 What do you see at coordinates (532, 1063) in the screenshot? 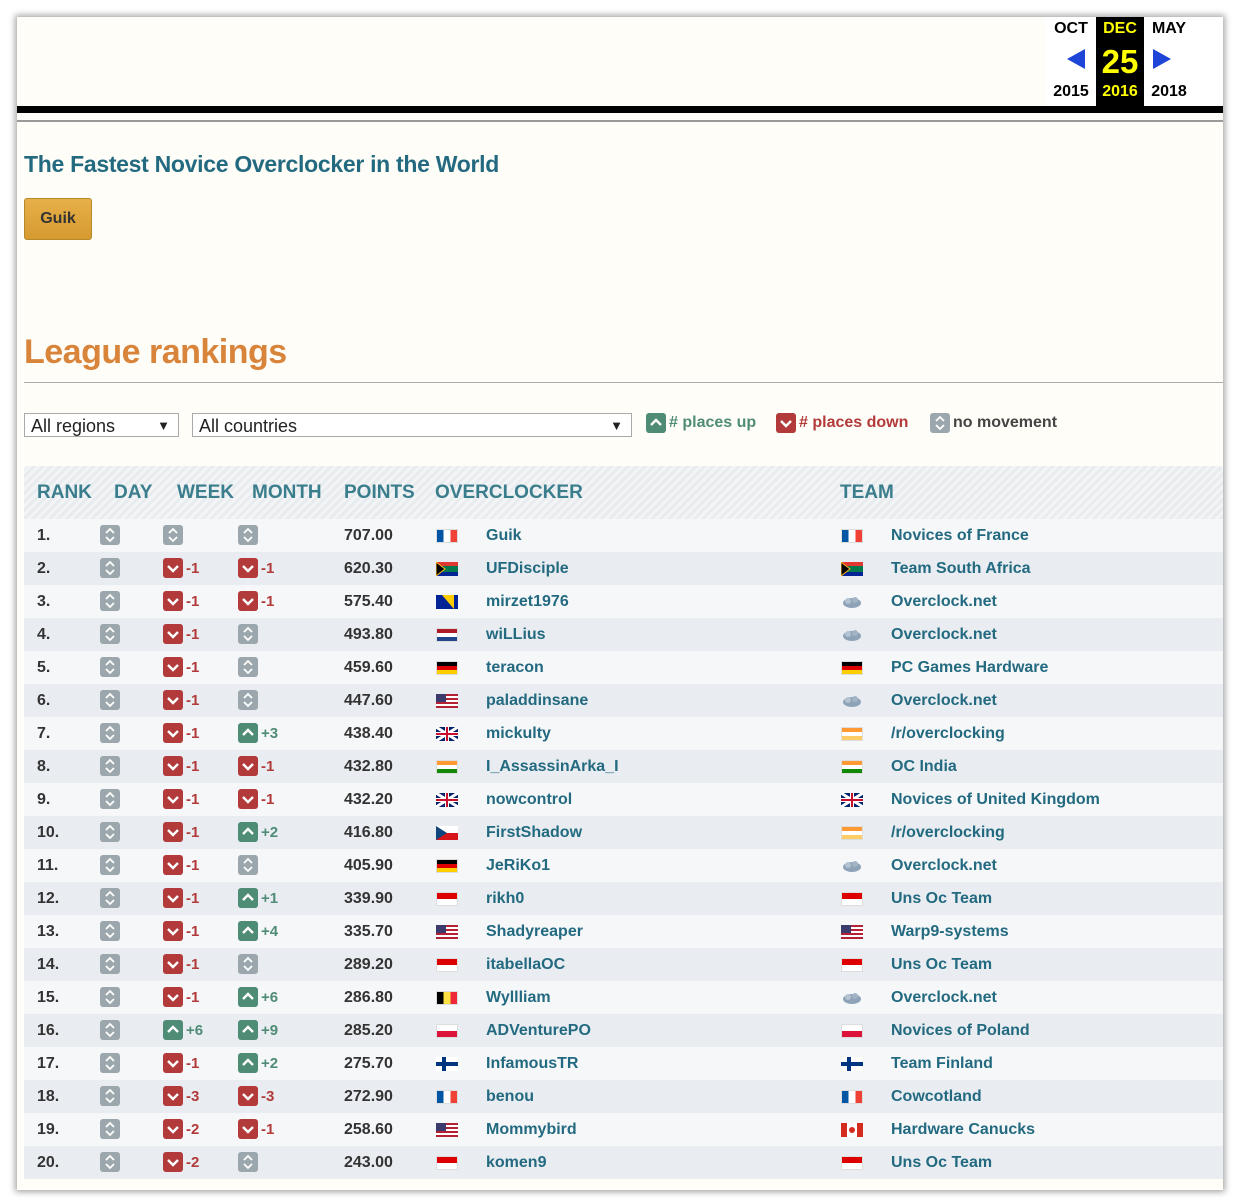
I see `overclocker-link: InfamousTR` at bounding box center [532, 1063].